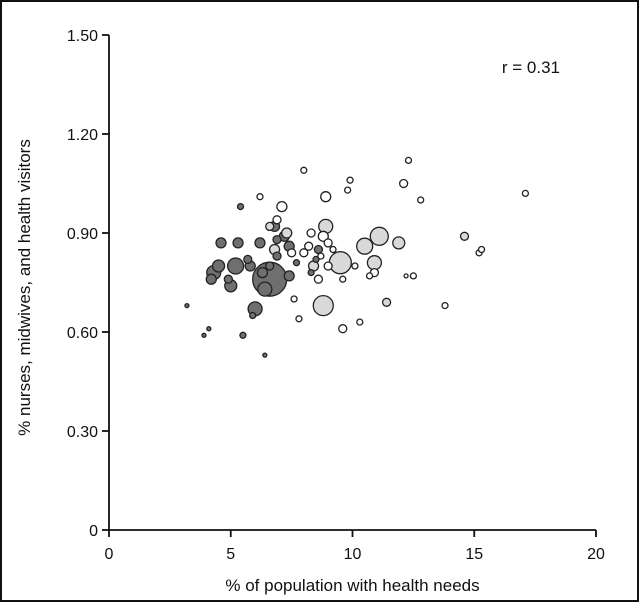  Describe the element at coordinates (230, 554) in the screenshot. I see `x-tick-label: 5` at that location.